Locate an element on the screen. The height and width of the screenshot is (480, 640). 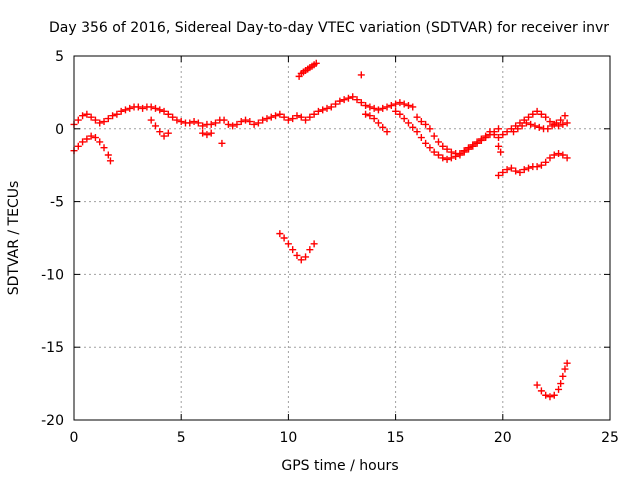
y-tick-label: 5 is located at coordinates (59, 57).